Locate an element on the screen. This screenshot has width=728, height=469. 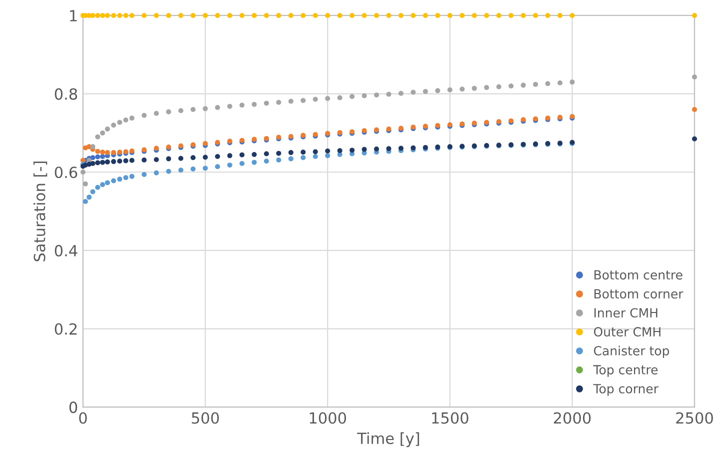
y-tick-label: 0.2 is located at coordinates (65, 329).